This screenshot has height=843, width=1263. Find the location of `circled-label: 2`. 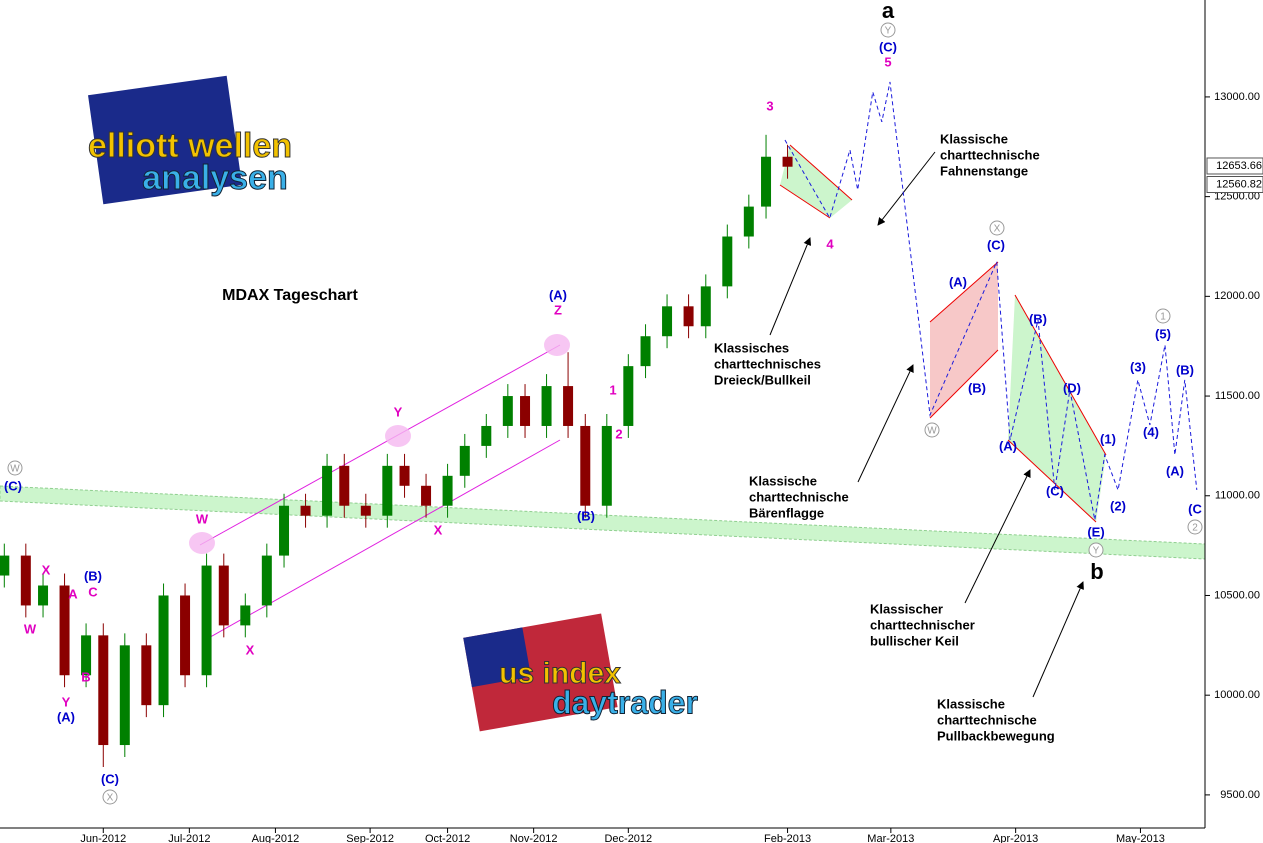

circled-label: 2 is located at coordinates (1195, 528).